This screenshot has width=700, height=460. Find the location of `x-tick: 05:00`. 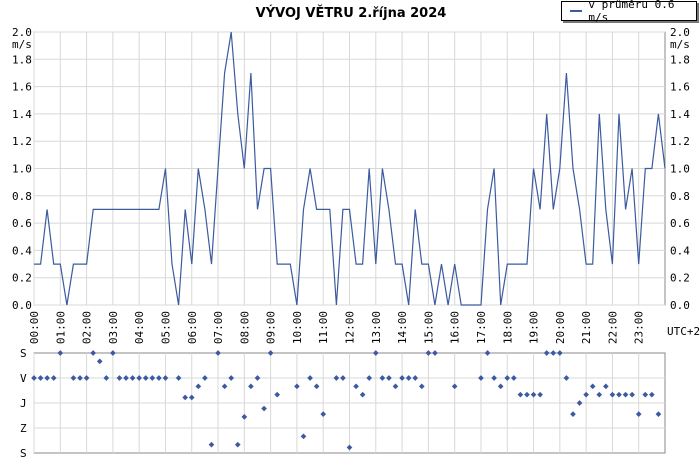

x-tick: 05:00 is located at coordinates (165, 327).